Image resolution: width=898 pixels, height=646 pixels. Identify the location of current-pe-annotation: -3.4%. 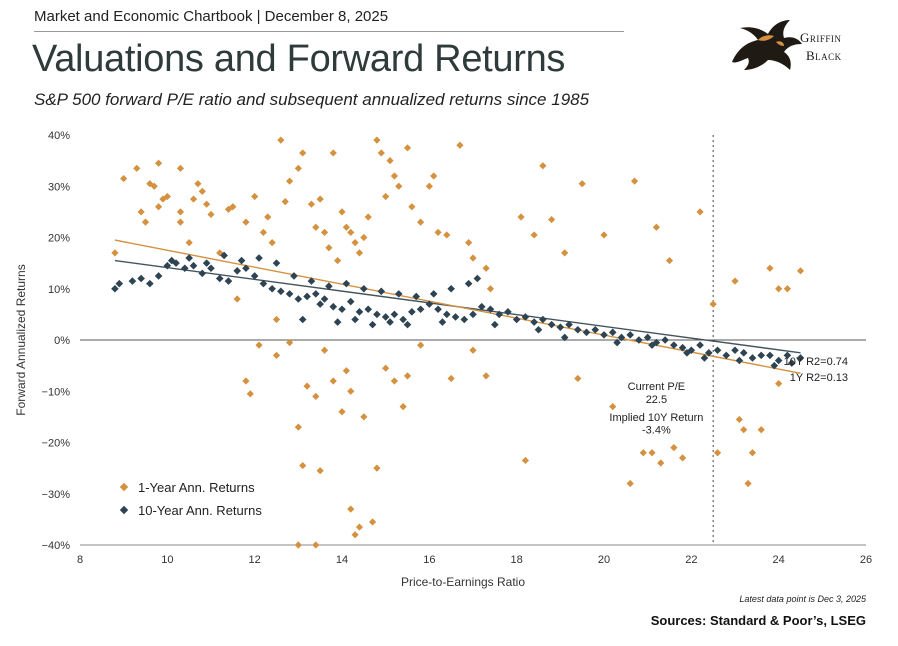
(656, 431).